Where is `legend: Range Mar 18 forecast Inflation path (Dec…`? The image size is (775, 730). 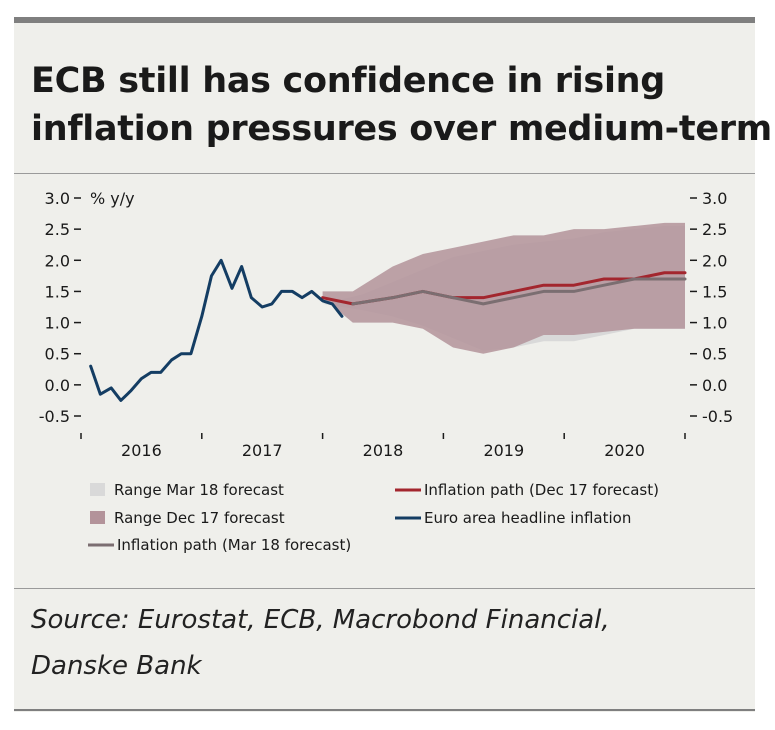 legend: Range Mar 18 forecast Inflation path (Dec… is located at coordinates (373, 517).